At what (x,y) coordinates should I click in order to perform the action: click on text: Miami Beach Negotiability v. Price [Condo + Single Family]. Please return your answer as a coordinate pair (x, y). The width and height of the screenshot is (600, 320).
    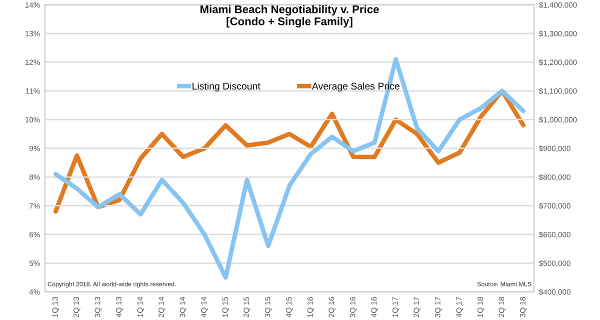
    Looking at the image, I should click on (289, 16).